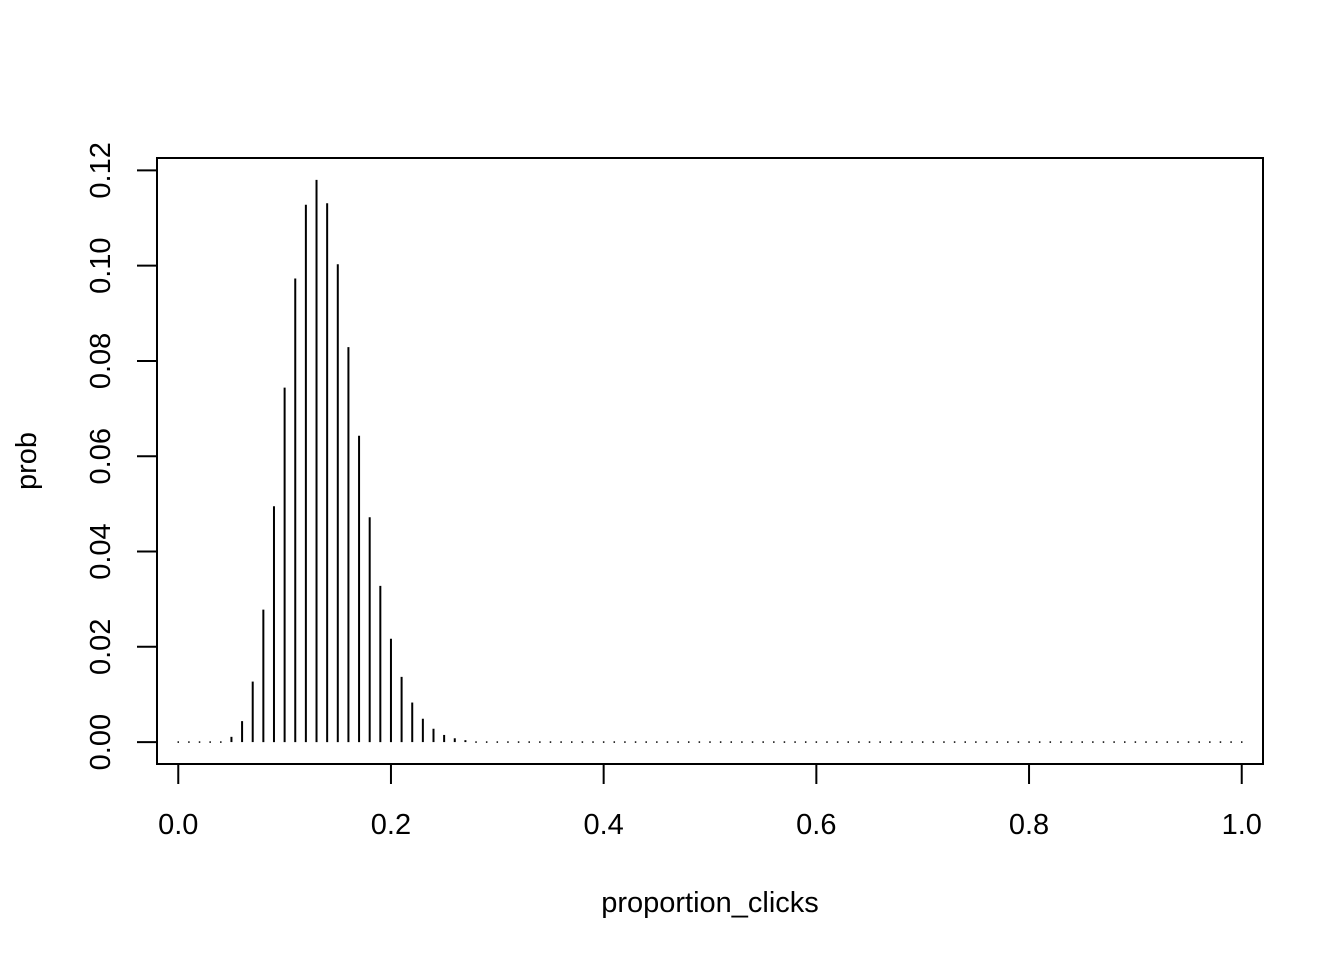 Image resolution: width=1344 pixels, height=960 pixels. What do you see at coordinates (710, 903) in the screenshot?
I see `x-axis-title: proportion_clicks` at bounding box center [710, 903].